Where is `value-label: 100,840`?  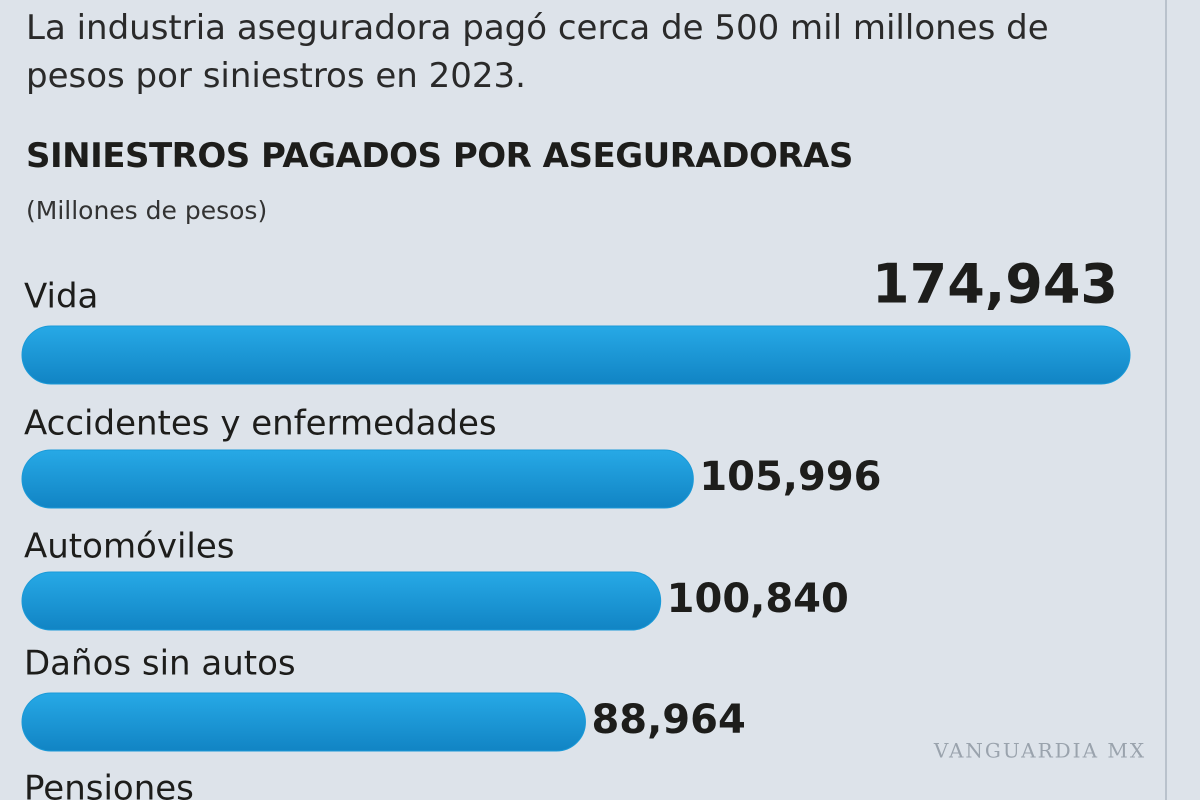 value-label: 100,840 is located at coordinates (758, 599).